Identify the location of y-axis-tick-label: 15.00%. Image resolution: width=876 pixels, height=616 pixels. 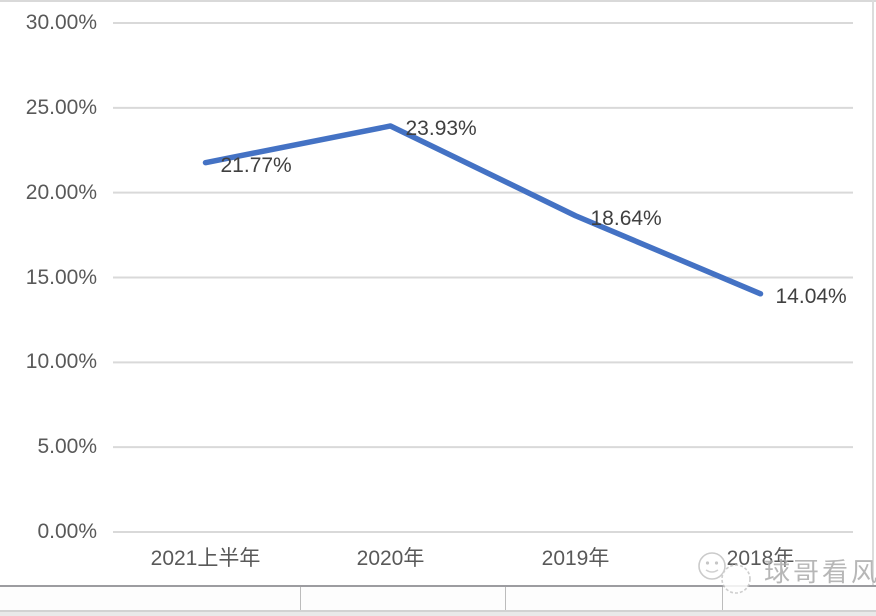
(61, 277).